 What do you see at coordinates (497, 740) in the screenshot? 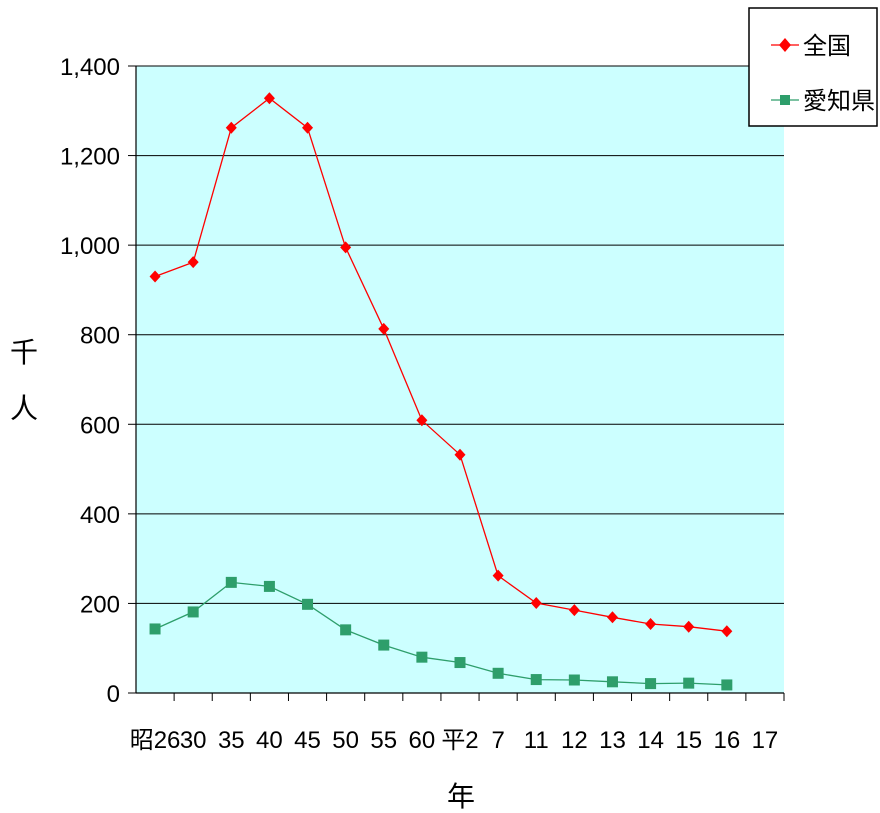
I see `x-tick-label-9: 7` at bounding box center [497, 740].